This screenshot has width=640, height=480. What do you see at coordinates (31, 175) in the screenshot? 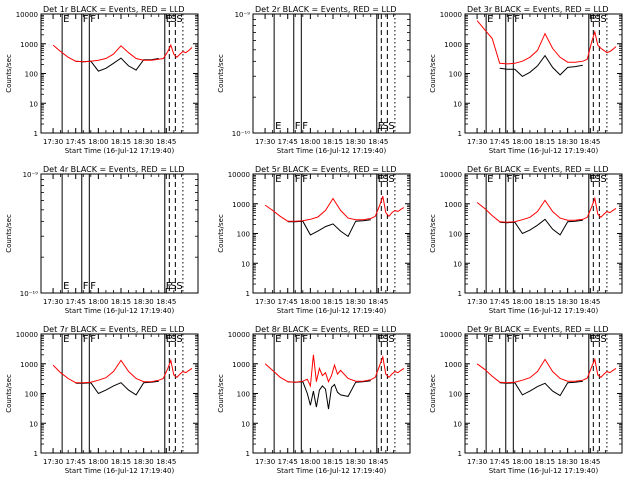
I see `y-tick-label: 10⁻⁹` at bounding box center [31, 175].